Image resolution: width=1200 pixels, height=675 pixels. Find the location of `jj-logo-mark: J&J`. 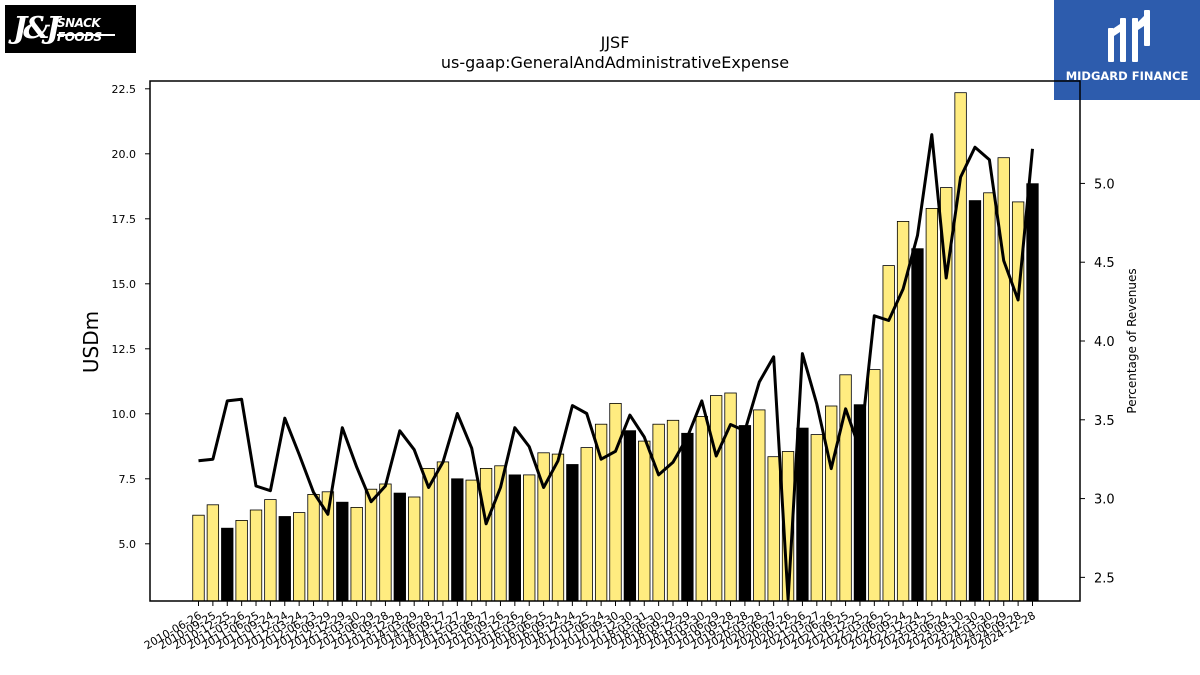

jj-logo-mark: J&J is located at coordinates (37, 28).